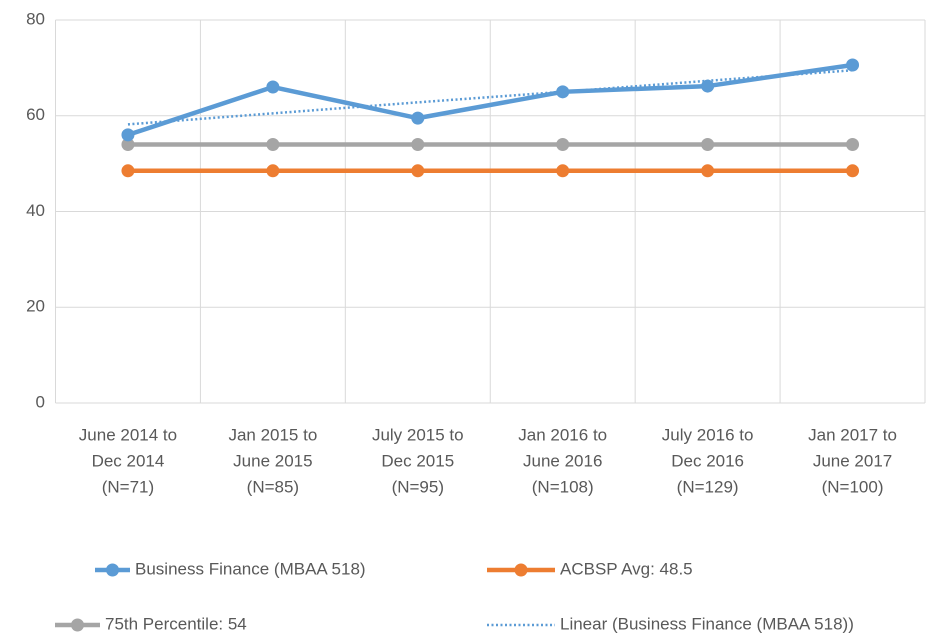 Image resolution: width=935 pixels, height=641 pixels. What do you see at coordinates (35, 210) in the screenshot?
I see `y-tick-label: 40` at bounding box center [35, 210].